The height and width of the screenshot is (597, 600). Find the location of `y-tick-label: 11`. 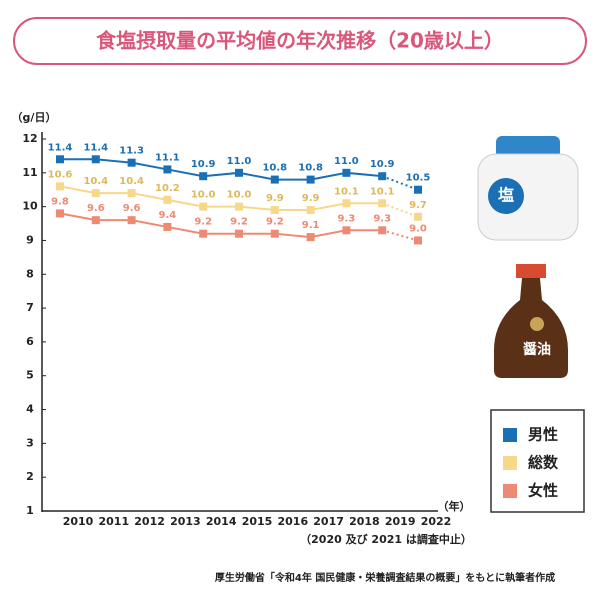

y-tick-label: 11 is located at coordinates (29, 172).